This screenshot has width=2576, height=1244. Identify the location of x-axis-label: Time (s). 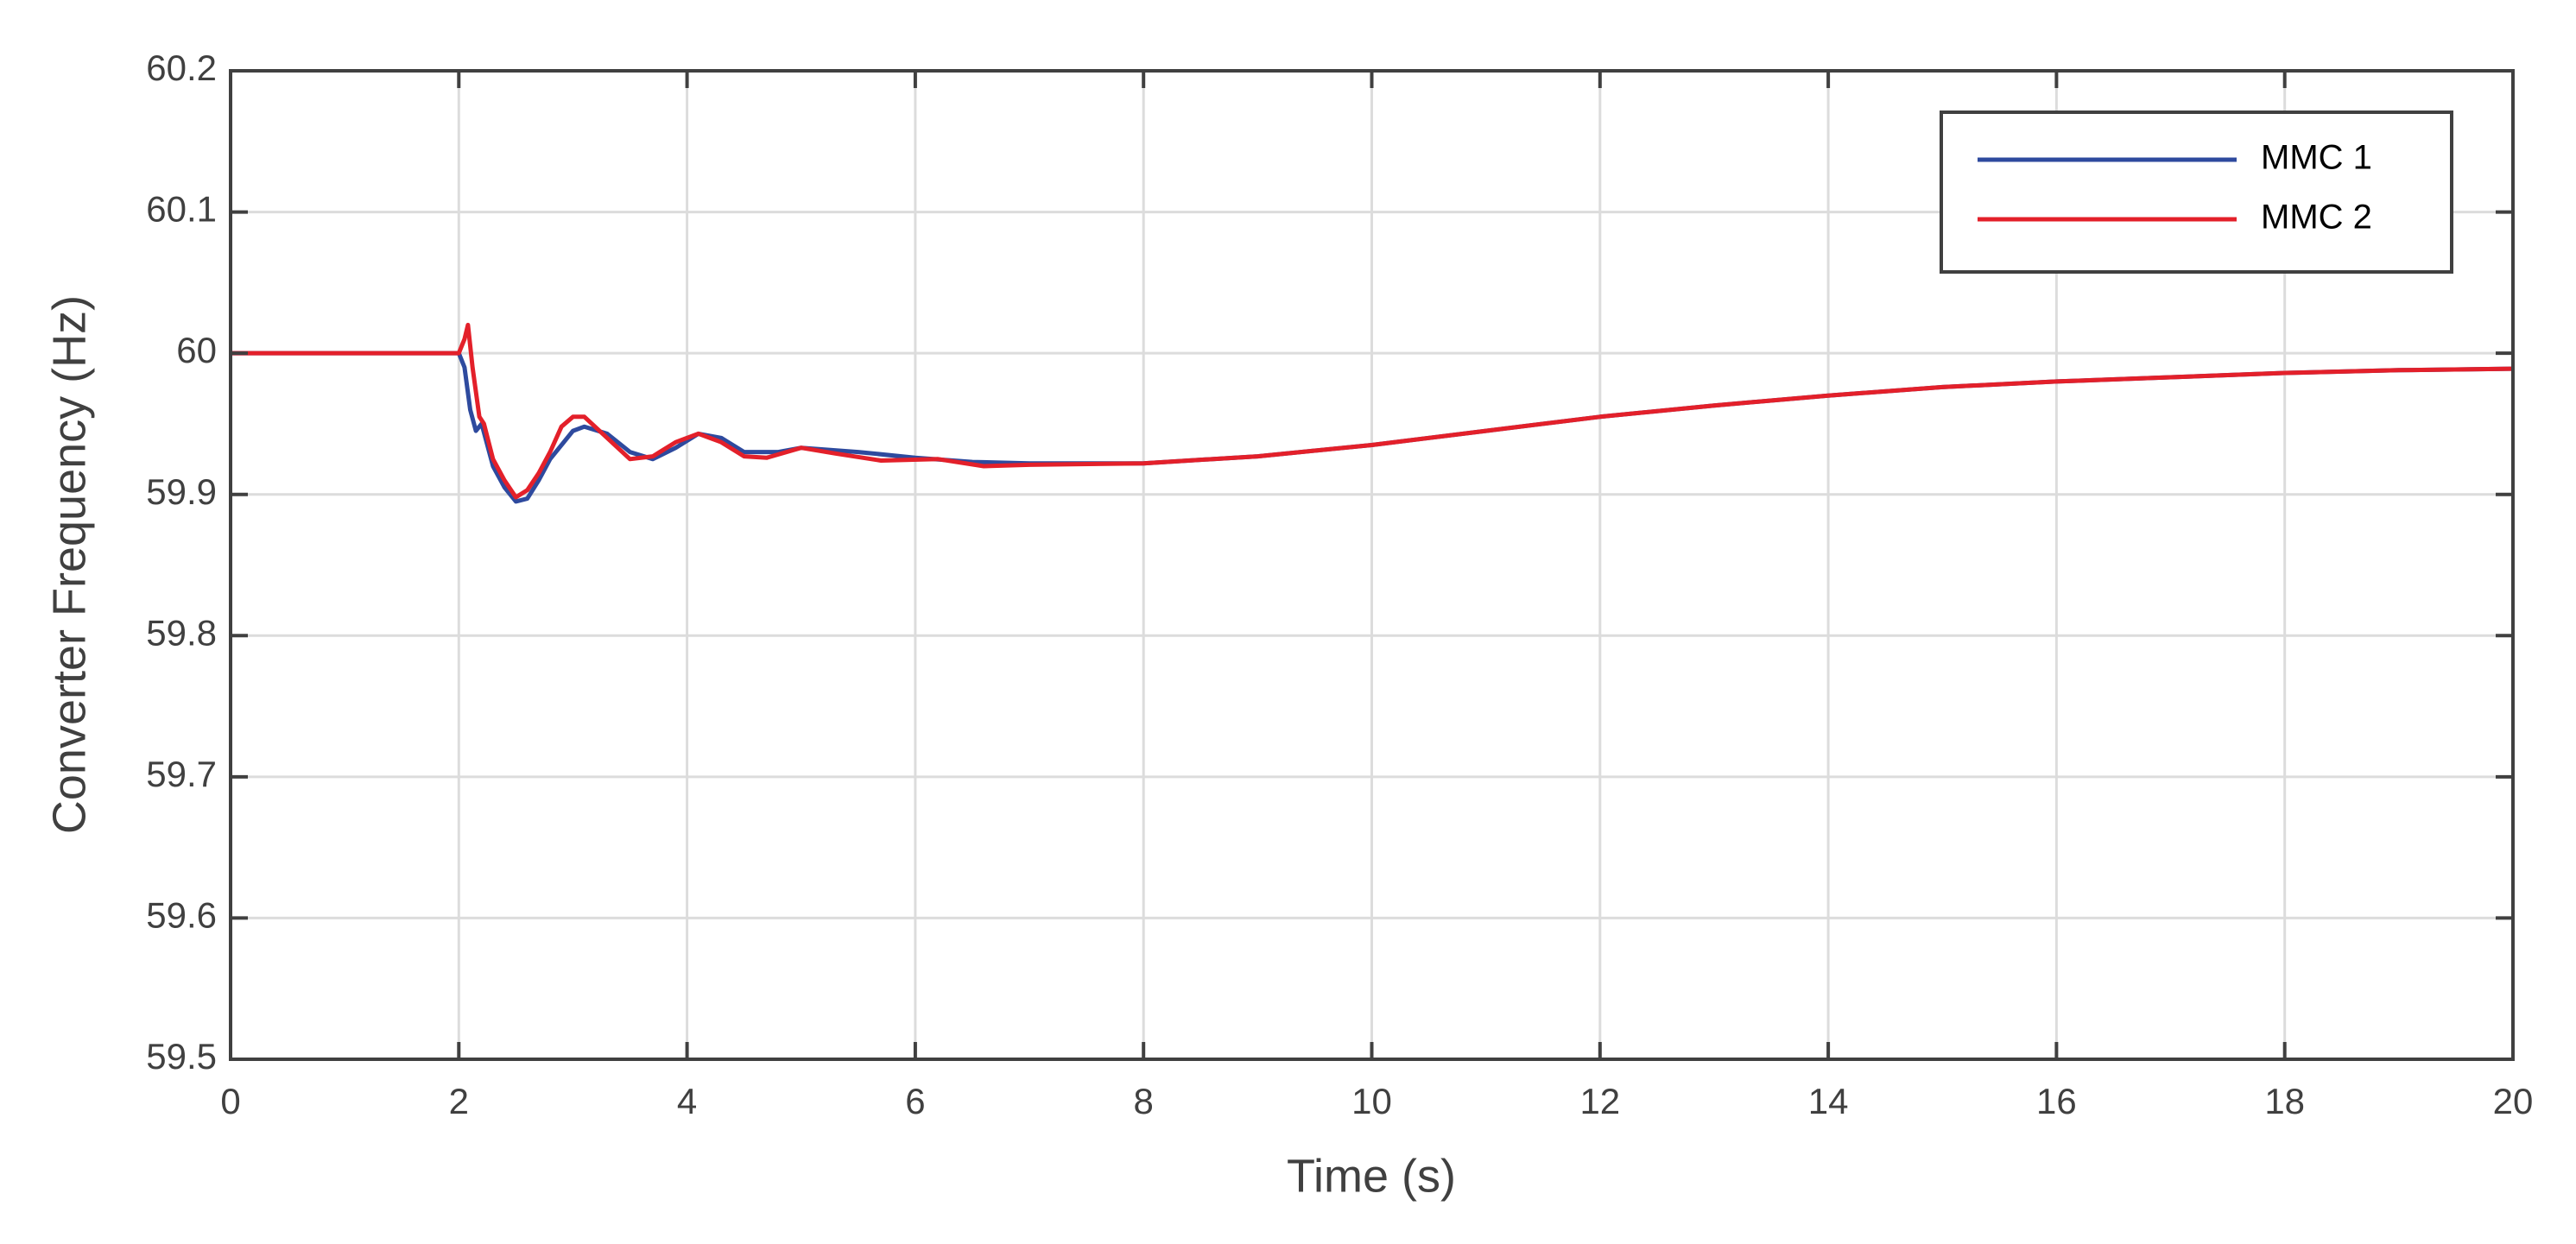
(1371, 1176).